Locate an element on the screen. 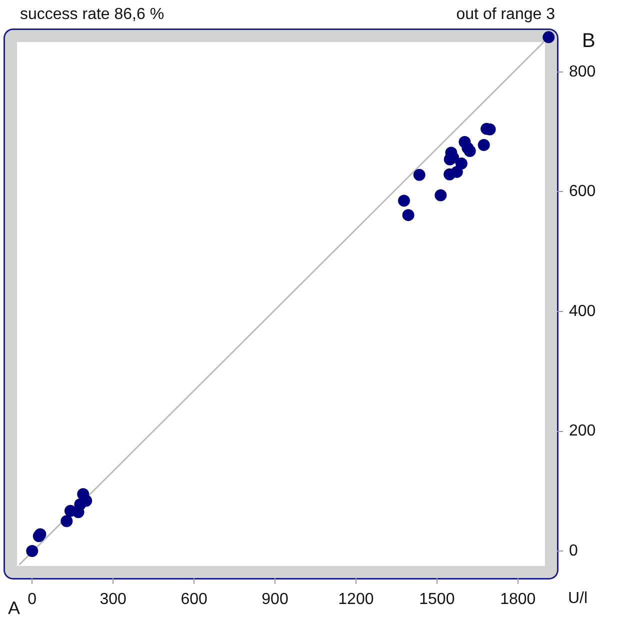 This screenshot has height=620, width=627. x-tick-label: 0 is located at coordinates (32, 599).